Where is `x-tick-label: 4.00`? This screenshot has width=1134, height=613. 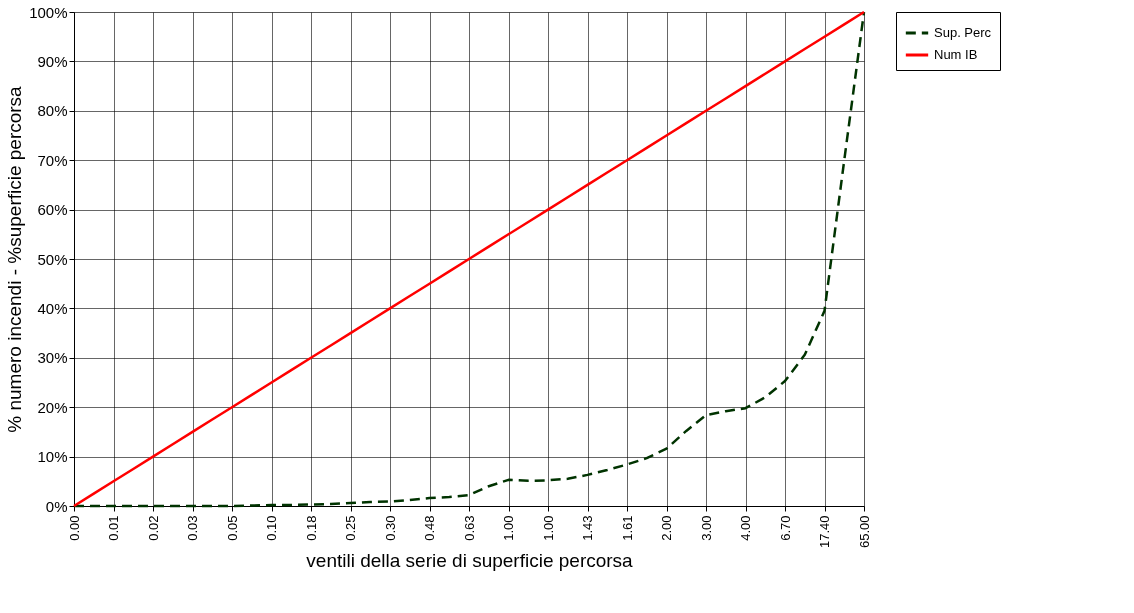 x-tick-label: 4.00 is located at coordinates (745, 528).